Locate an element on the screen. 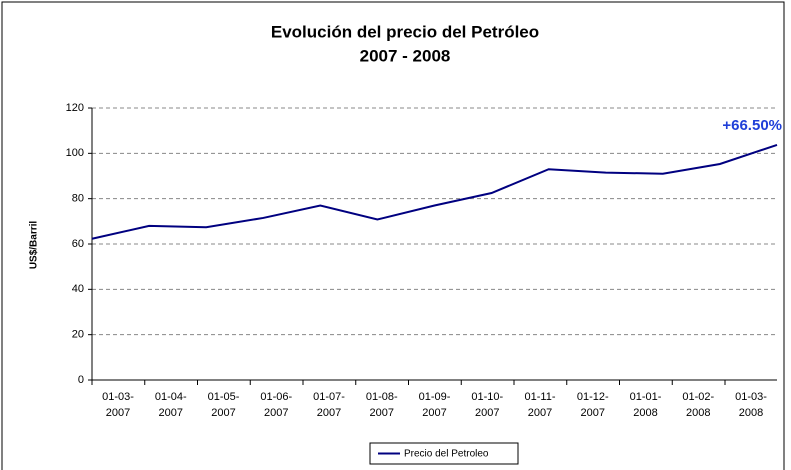  x-tick-label: 01-12- 2007 is located at coordinates (593, 405).